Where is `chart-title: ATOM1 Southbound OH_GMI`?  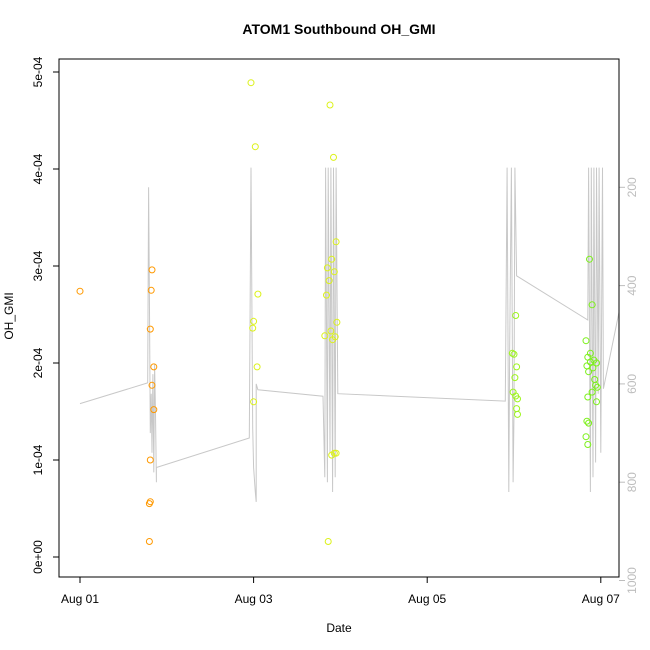 chart-title: ATOM1 Southbound OH_GMI is located at coordinates (338, 29).